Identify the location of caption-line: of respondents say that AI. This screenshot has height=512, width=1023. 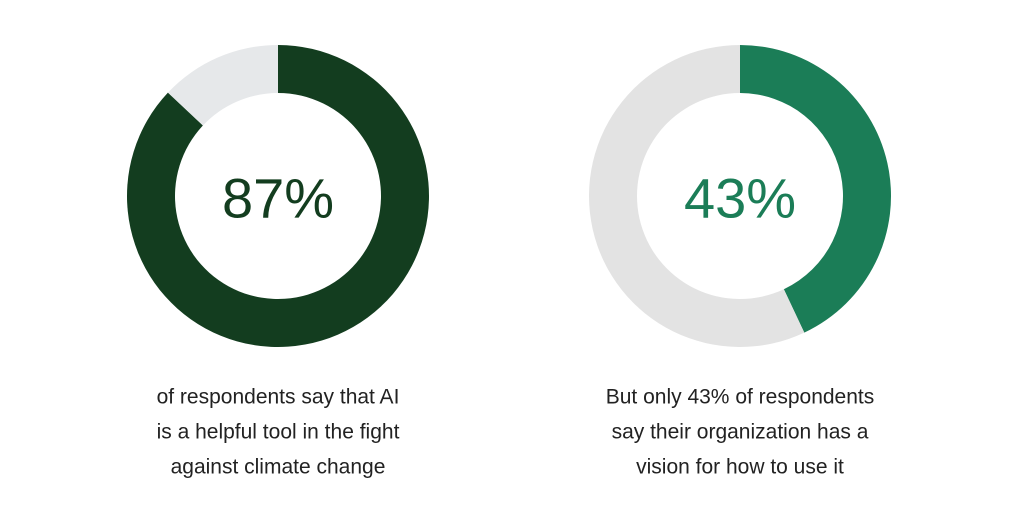
(278, 397).